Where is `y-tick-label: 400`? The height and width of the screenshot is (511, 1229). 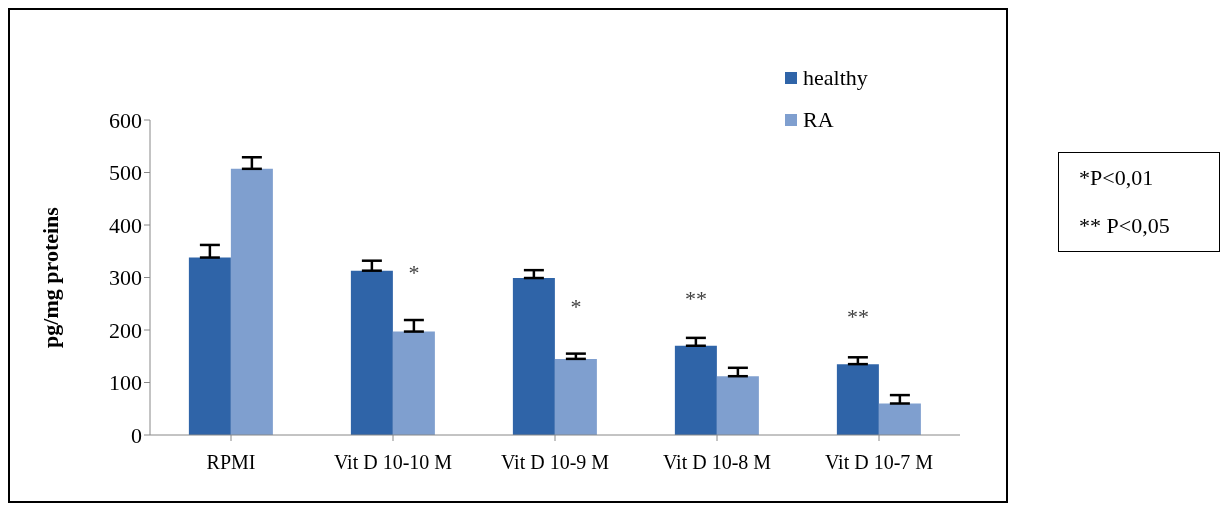 y-tick-label: 400 is located at coordinates (125, 225).